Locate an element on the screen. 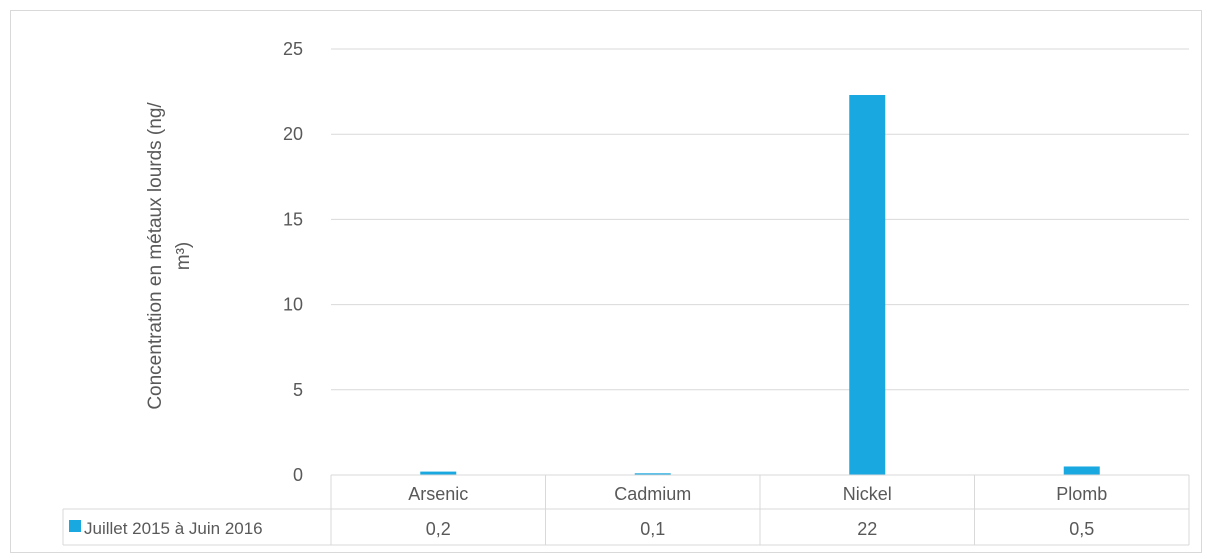  bar-arsenic is located at coordinates (438, 473).